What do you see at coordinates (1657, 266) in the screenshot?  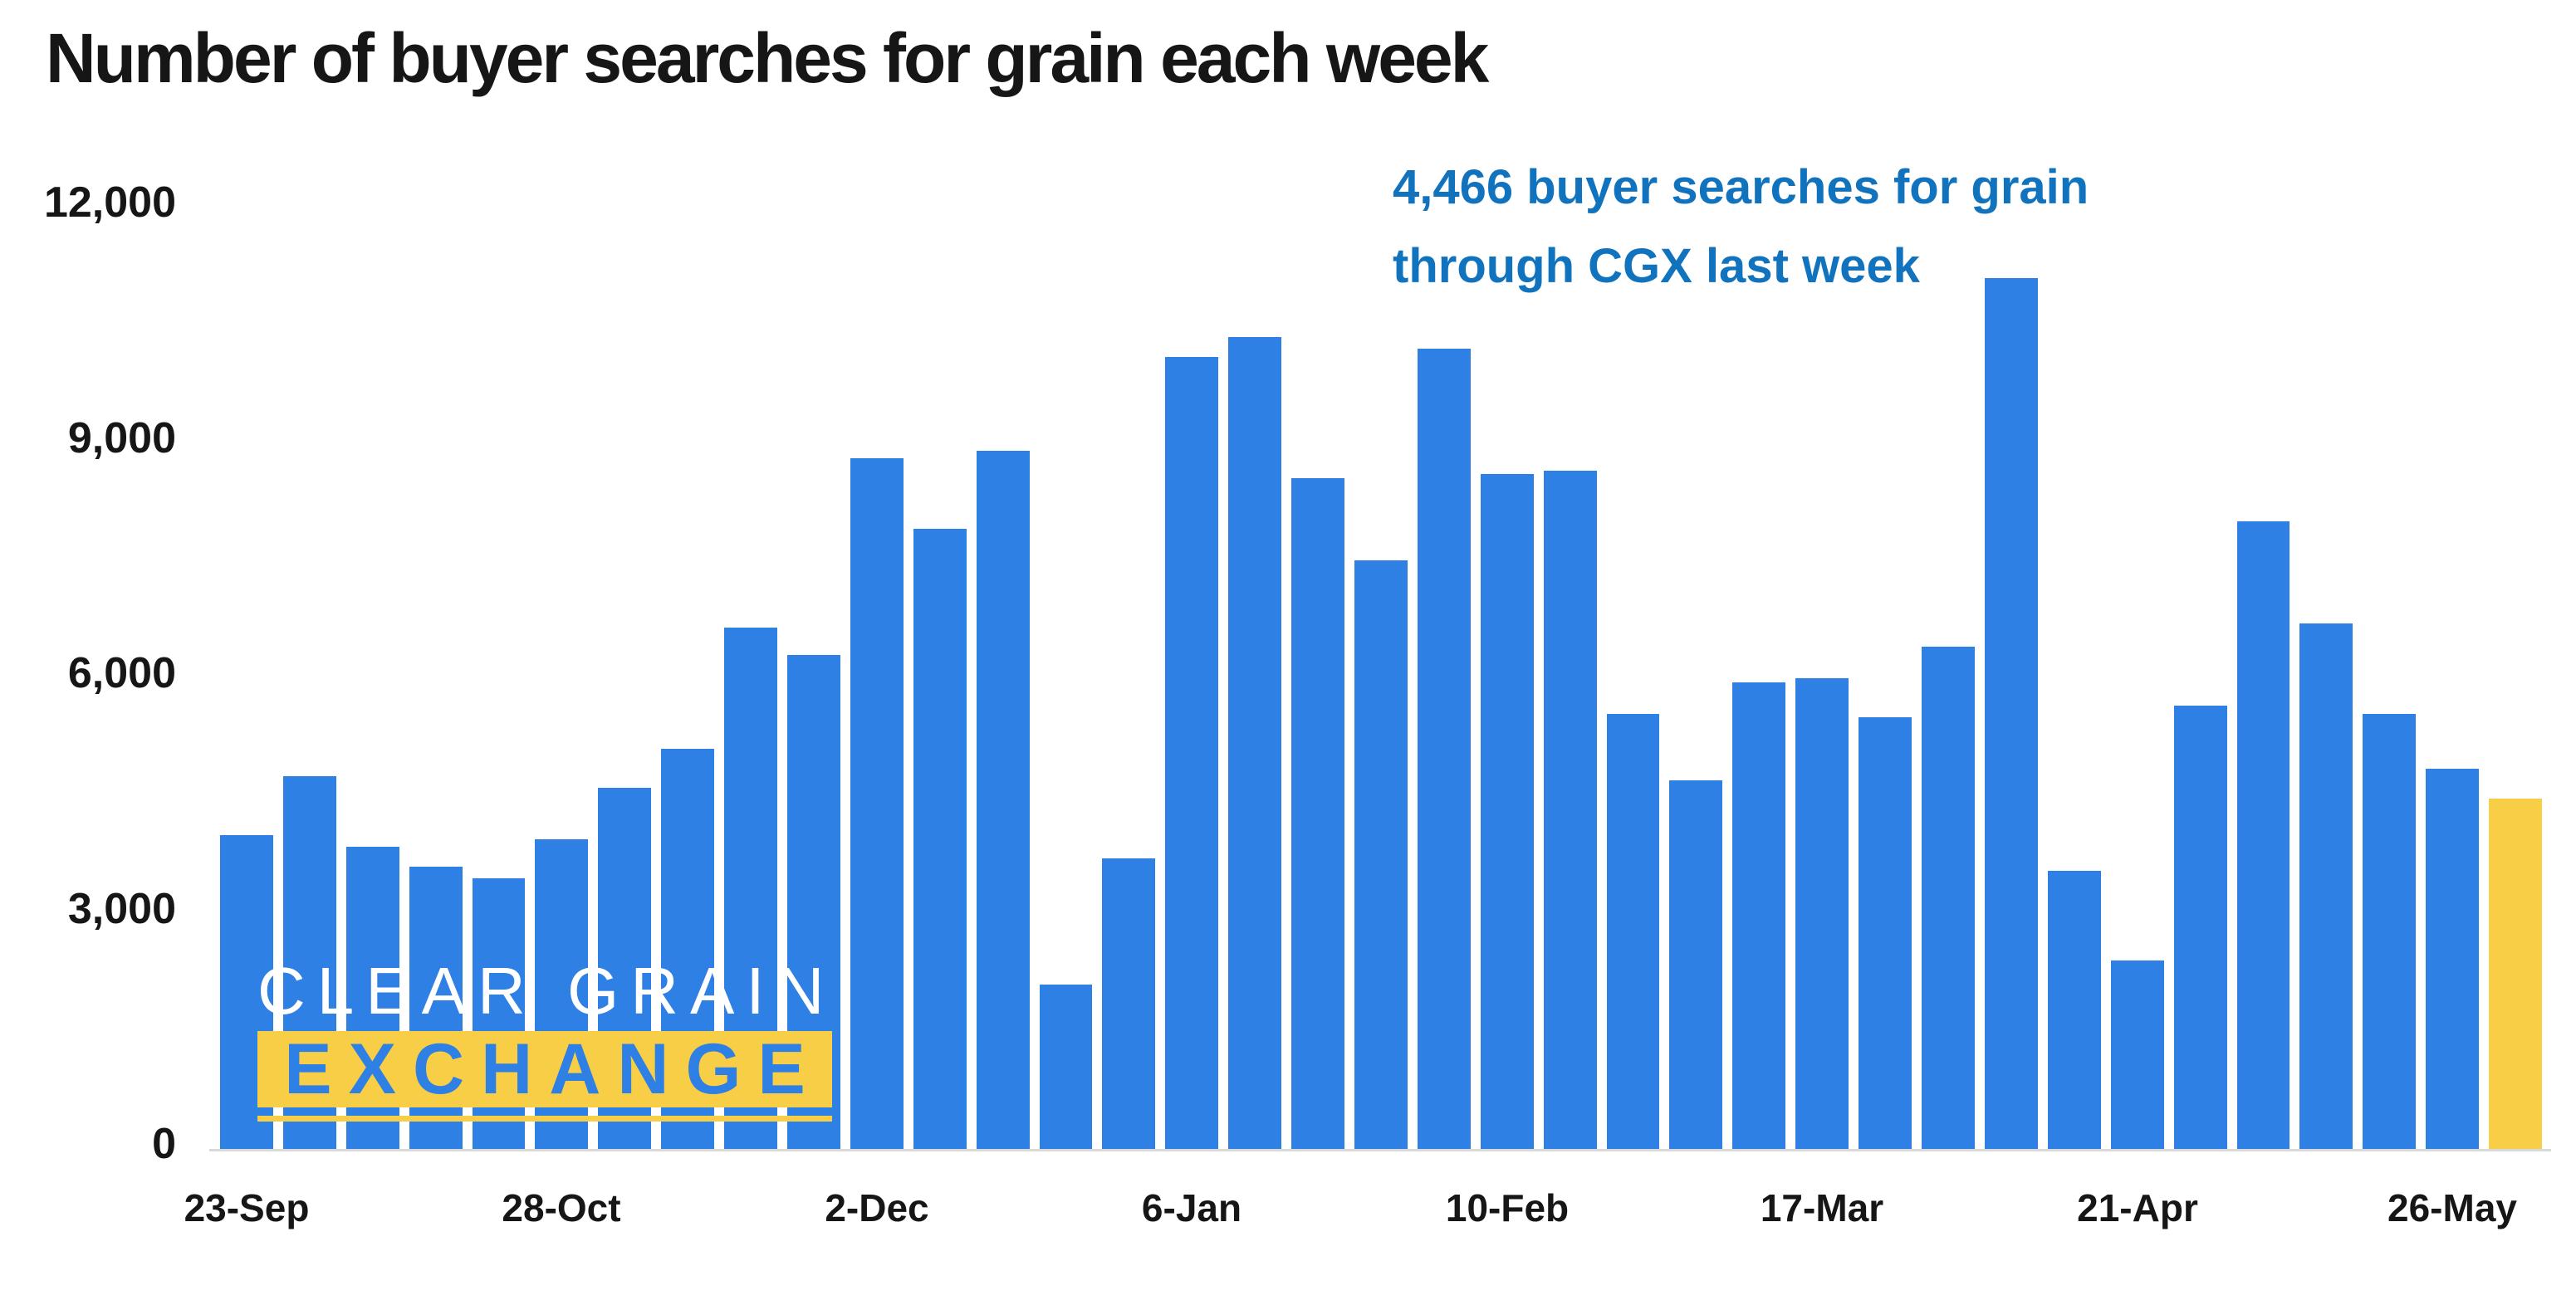 I see `annotation-line-2: through CGX last week` at bounding box center [1657, 266].